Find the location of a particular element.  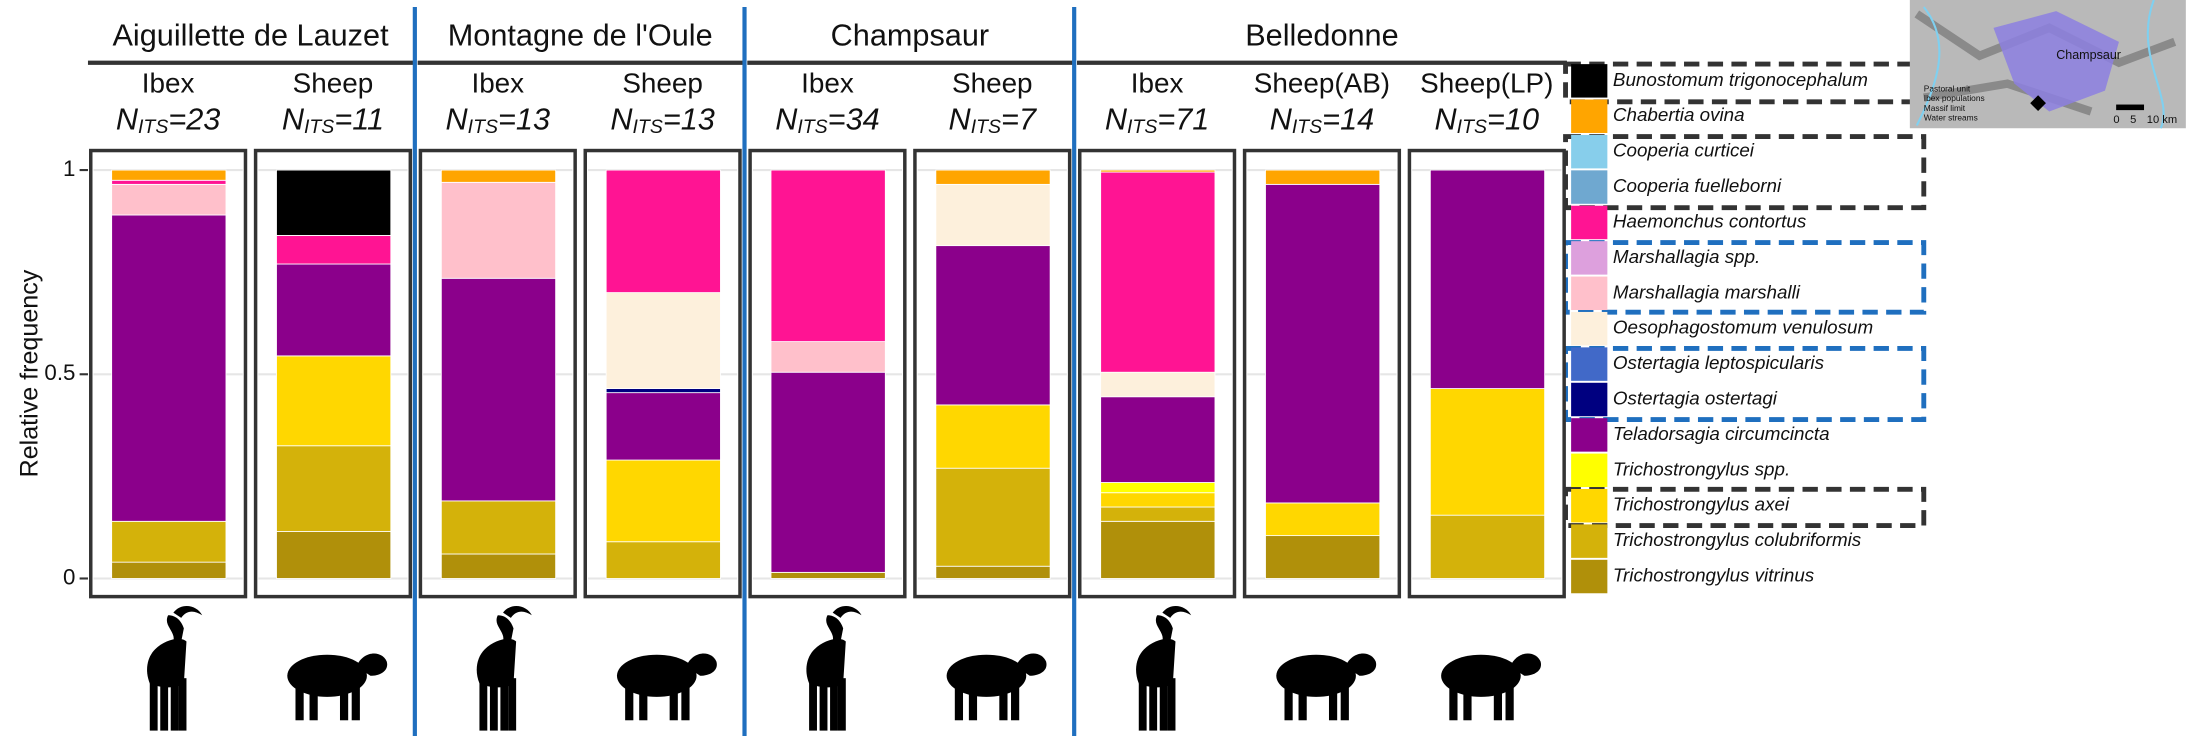

legend-label: Marshallagia spp. is located at coordinates (1686, 256).